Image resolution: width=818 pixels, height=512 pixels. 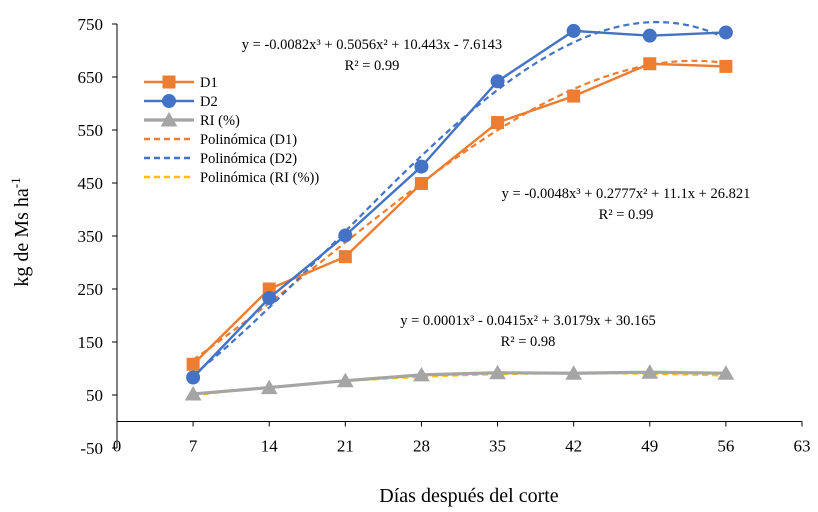 I want to click on y-axis-title: kg de Ms ha-1, so click(x=20, y=231).